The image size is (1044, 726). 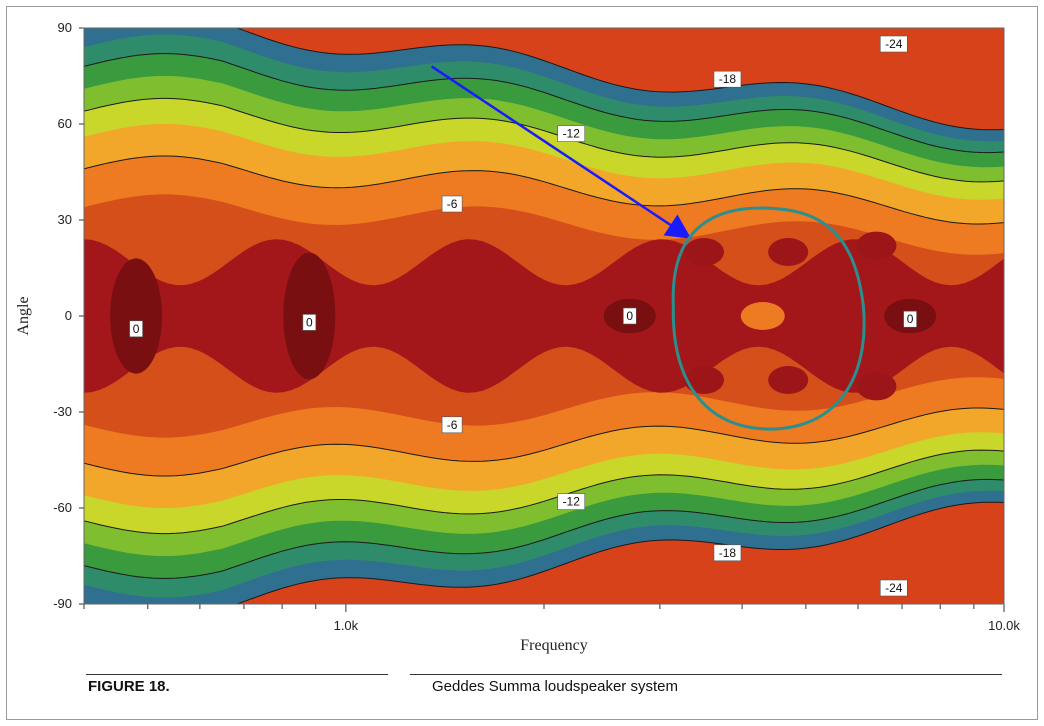 What do you see at coordinates (65, 123) in the screenshot?
I see `y-tick-label: 60` at bounding box center [65, 123].